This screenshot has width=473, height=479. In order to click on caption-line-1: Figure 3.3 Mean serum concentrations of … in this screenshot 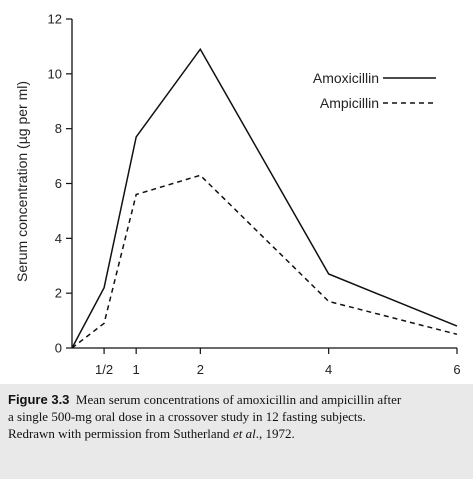, I will do `click(236, 399)`.